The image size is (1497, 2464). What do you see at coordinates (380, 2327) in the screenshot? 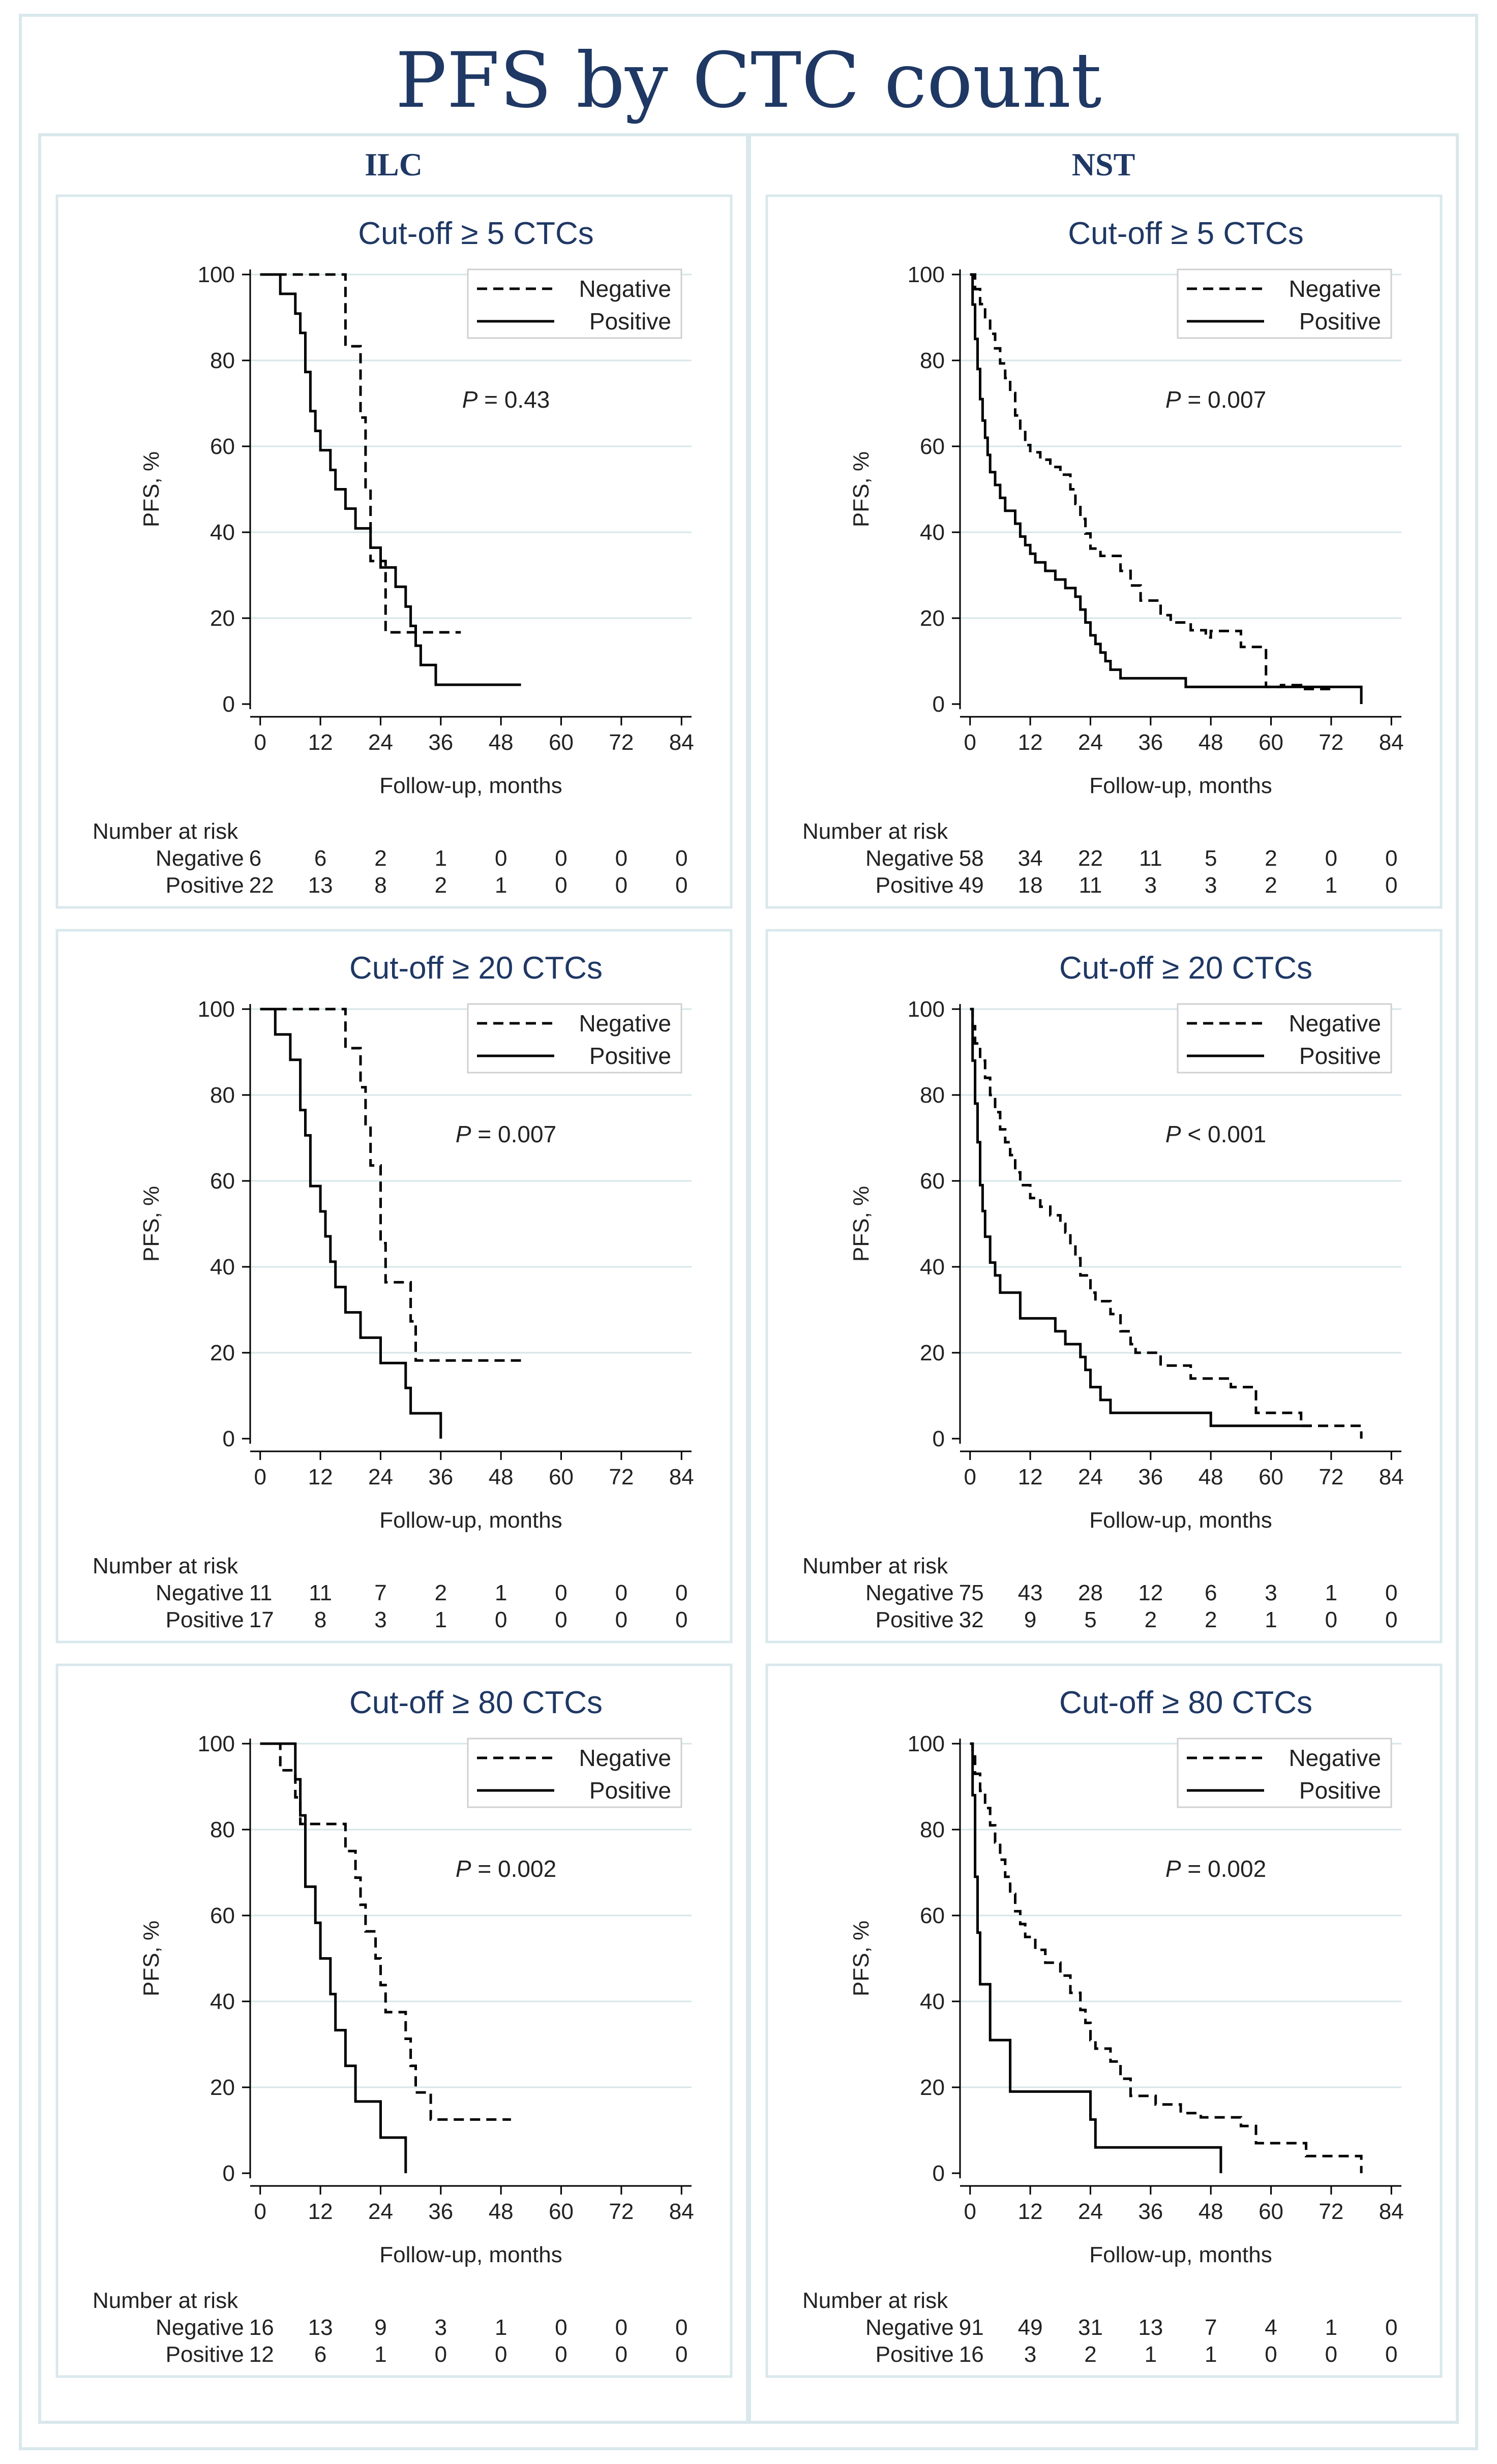
I see `risk-count-negative: 9` at bounding box center [380, 2327].